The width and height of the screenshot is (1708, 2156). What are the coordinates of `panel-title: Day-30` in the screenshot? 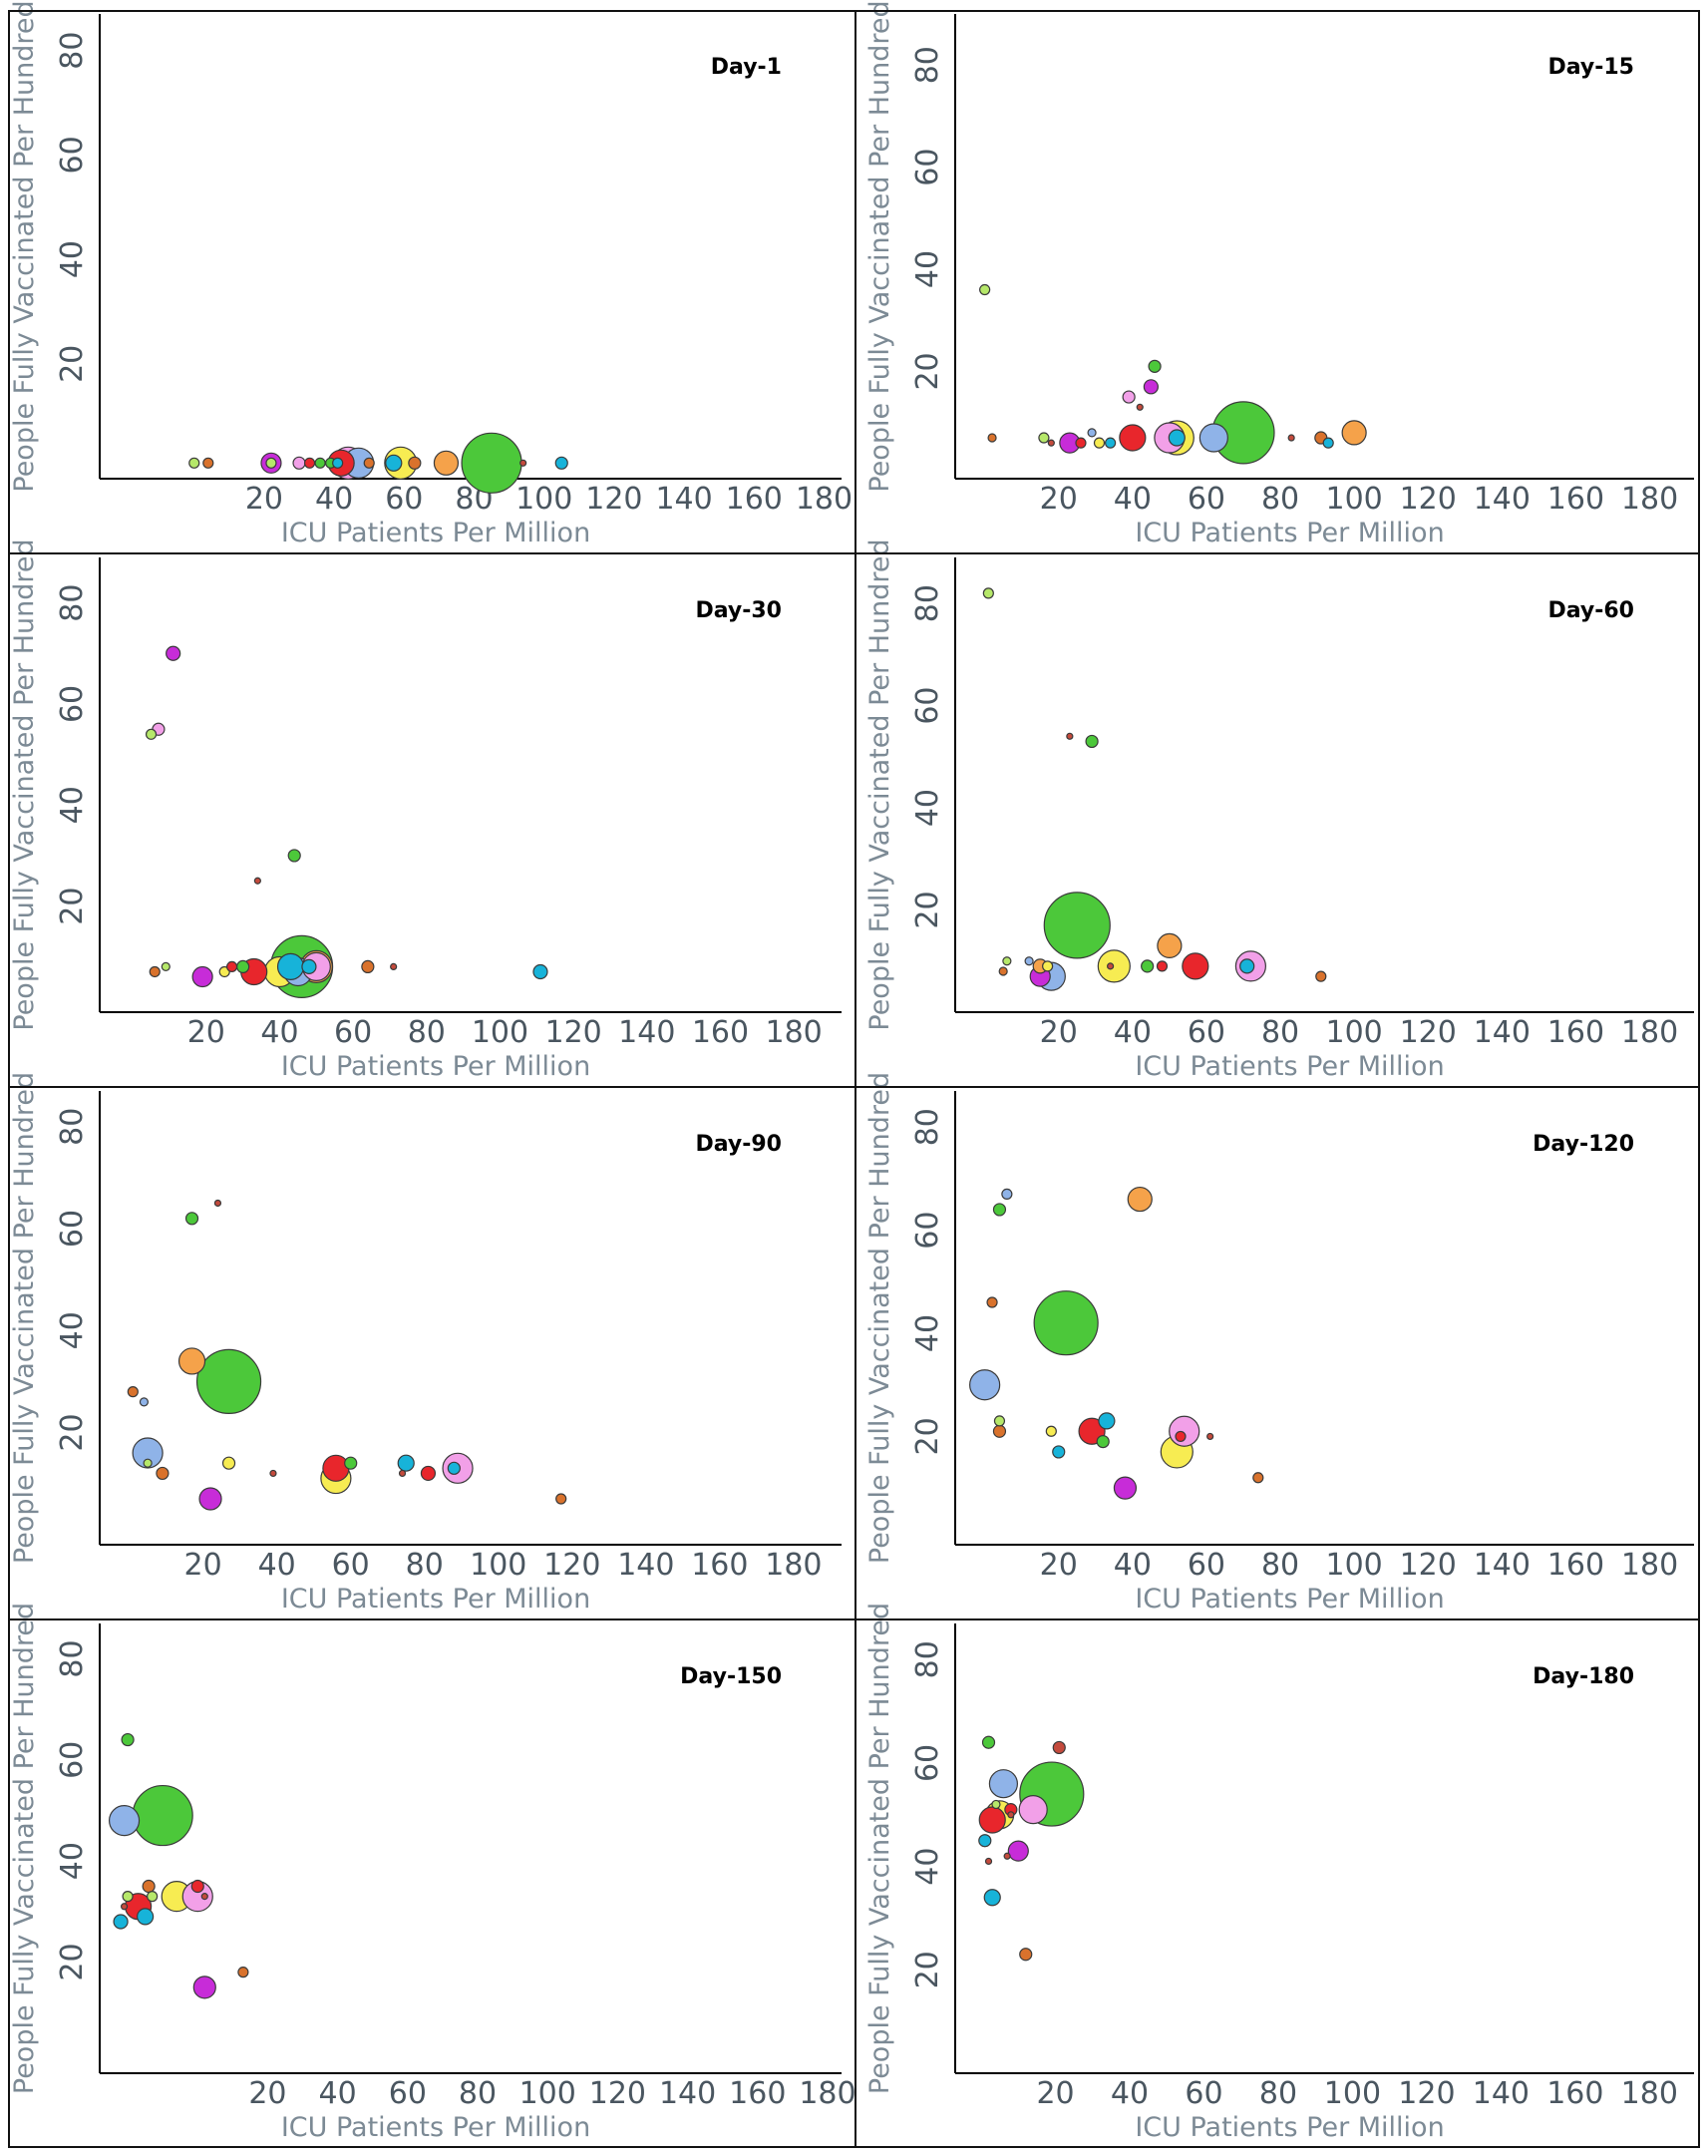 It's located at (738, 610).